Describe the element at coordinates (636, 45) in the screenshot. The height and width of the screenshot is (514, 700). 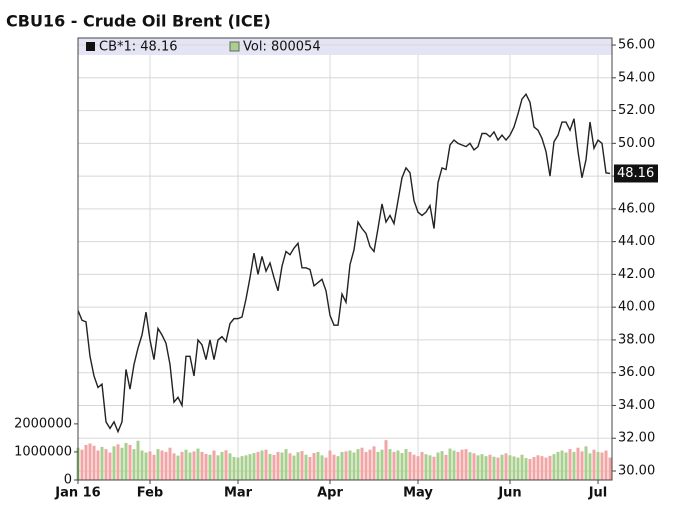
I see `y-tick-label: 56.00` at that location.